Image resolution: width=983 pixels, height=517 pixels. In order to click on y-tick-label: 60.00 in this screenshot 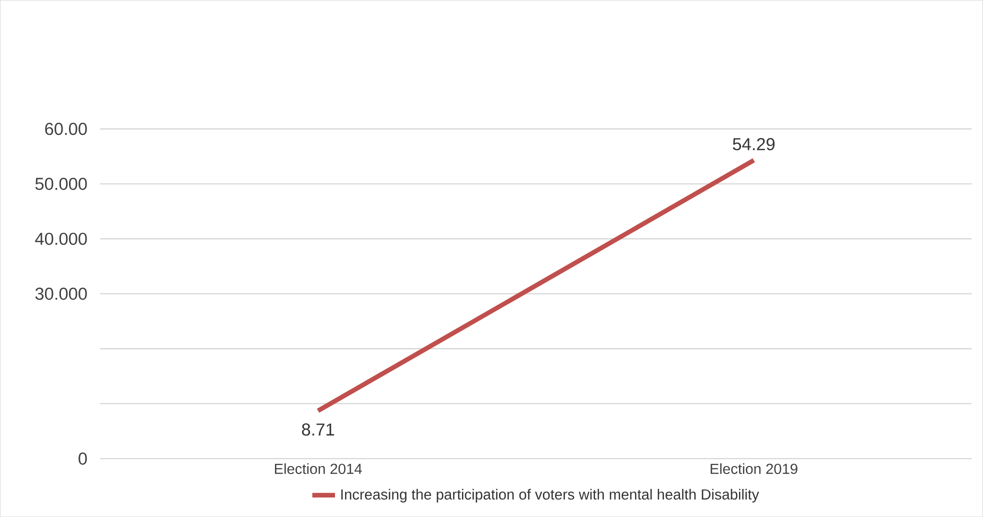, I will do `click(66, 128)`.